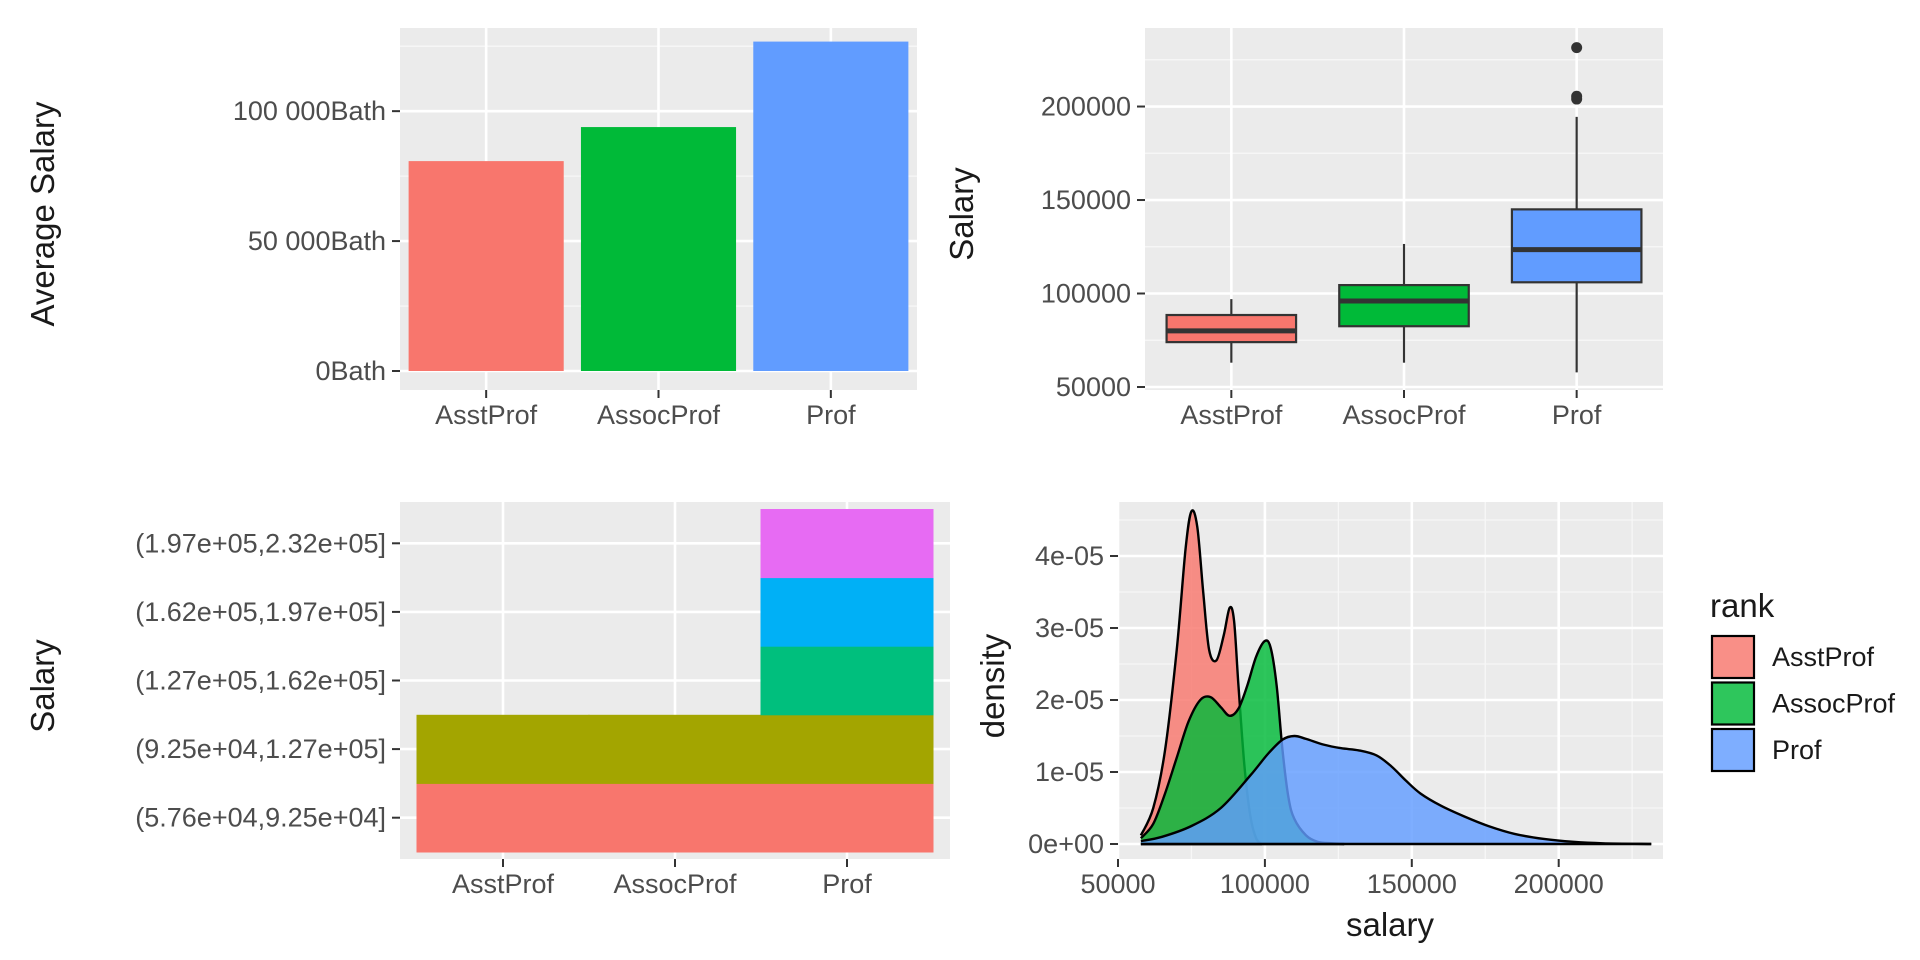  Describe the element at coordinates (831, 206) in the screenshot. I see `bar-Prof` at that location.